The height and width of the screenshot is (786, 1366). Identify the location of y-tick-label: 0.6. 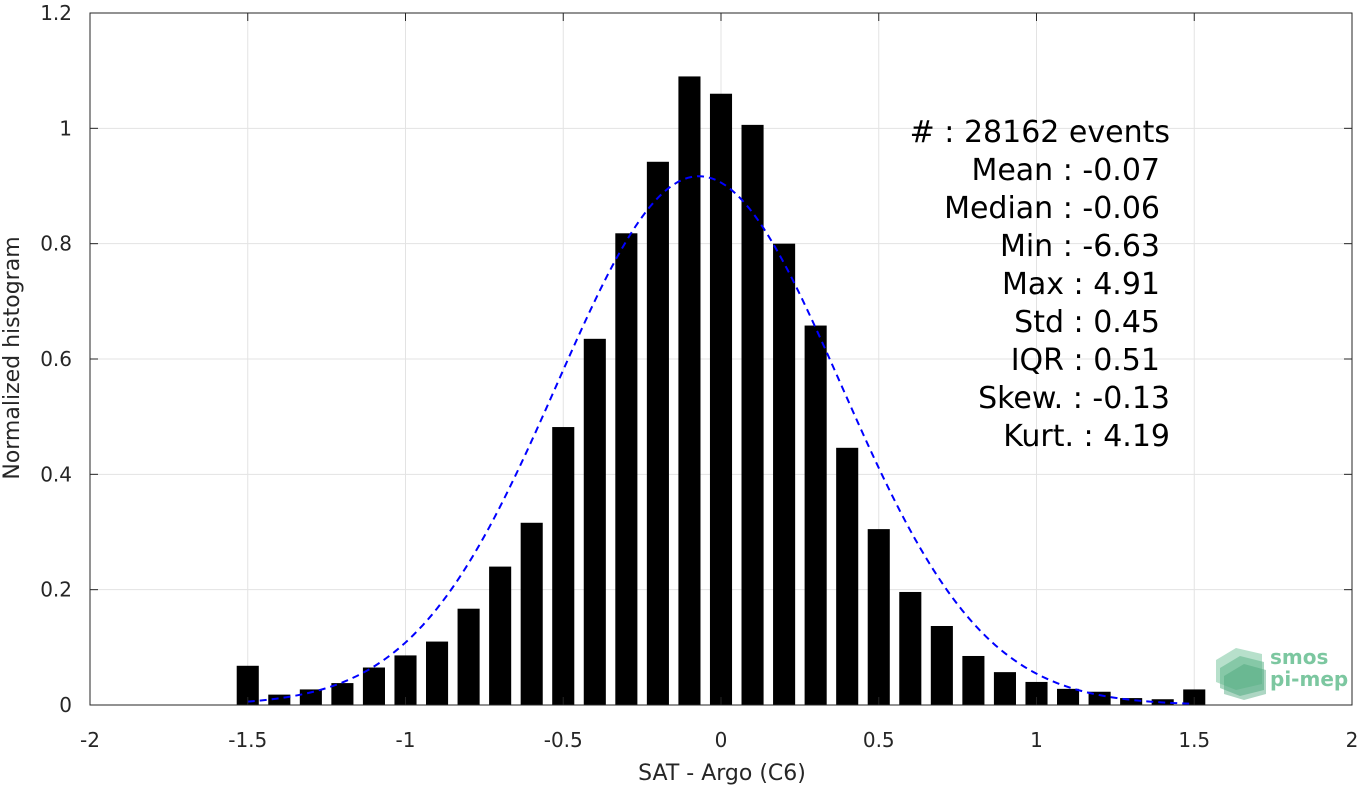
(56, 359).